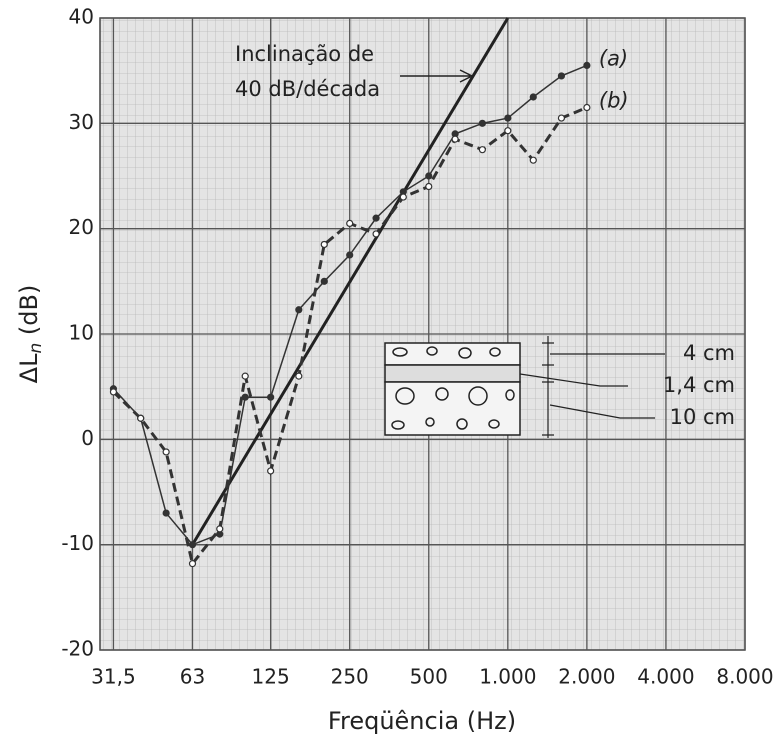 The height and width of the screenshot is (743, 775). I want to click on x-tick-label: 250, so click(350, 677).